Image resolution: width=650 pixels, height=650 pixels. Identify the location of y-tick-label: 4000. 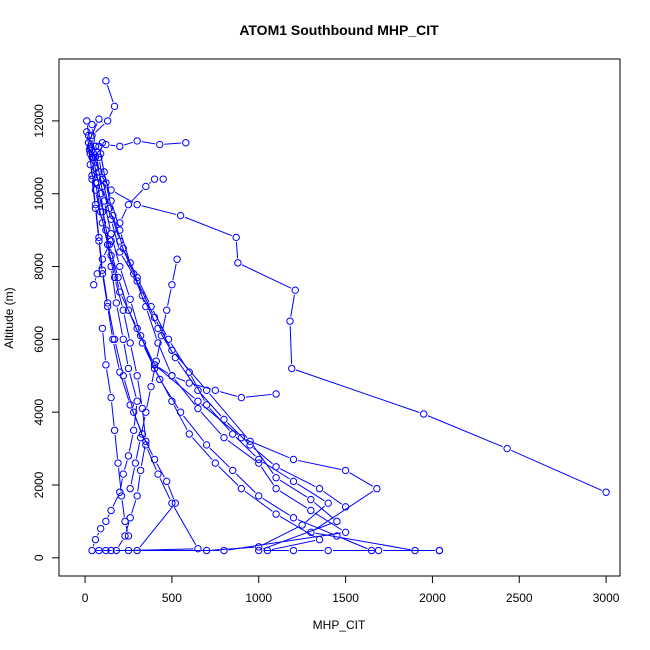
(39, 411).